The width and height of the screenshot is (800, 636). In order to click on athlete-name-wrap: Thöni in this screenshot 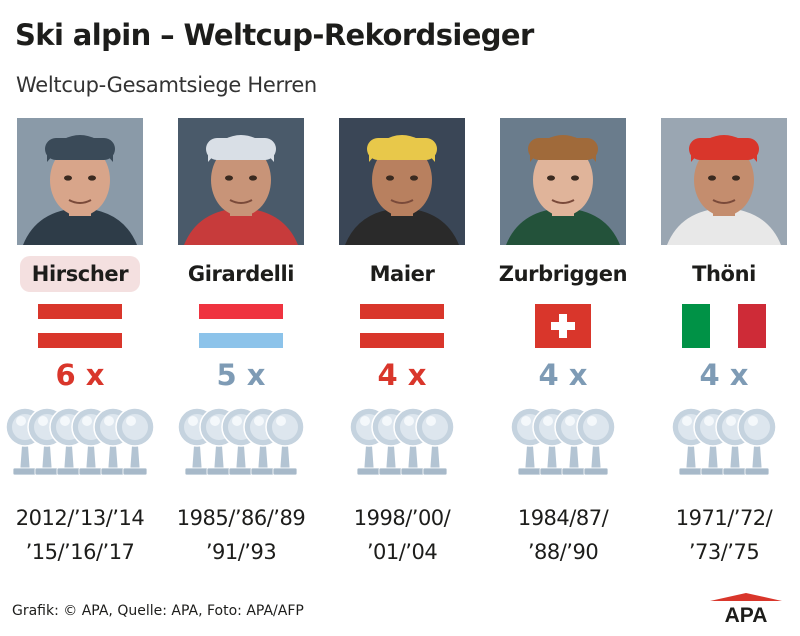, I will do `click(722, 274)`.